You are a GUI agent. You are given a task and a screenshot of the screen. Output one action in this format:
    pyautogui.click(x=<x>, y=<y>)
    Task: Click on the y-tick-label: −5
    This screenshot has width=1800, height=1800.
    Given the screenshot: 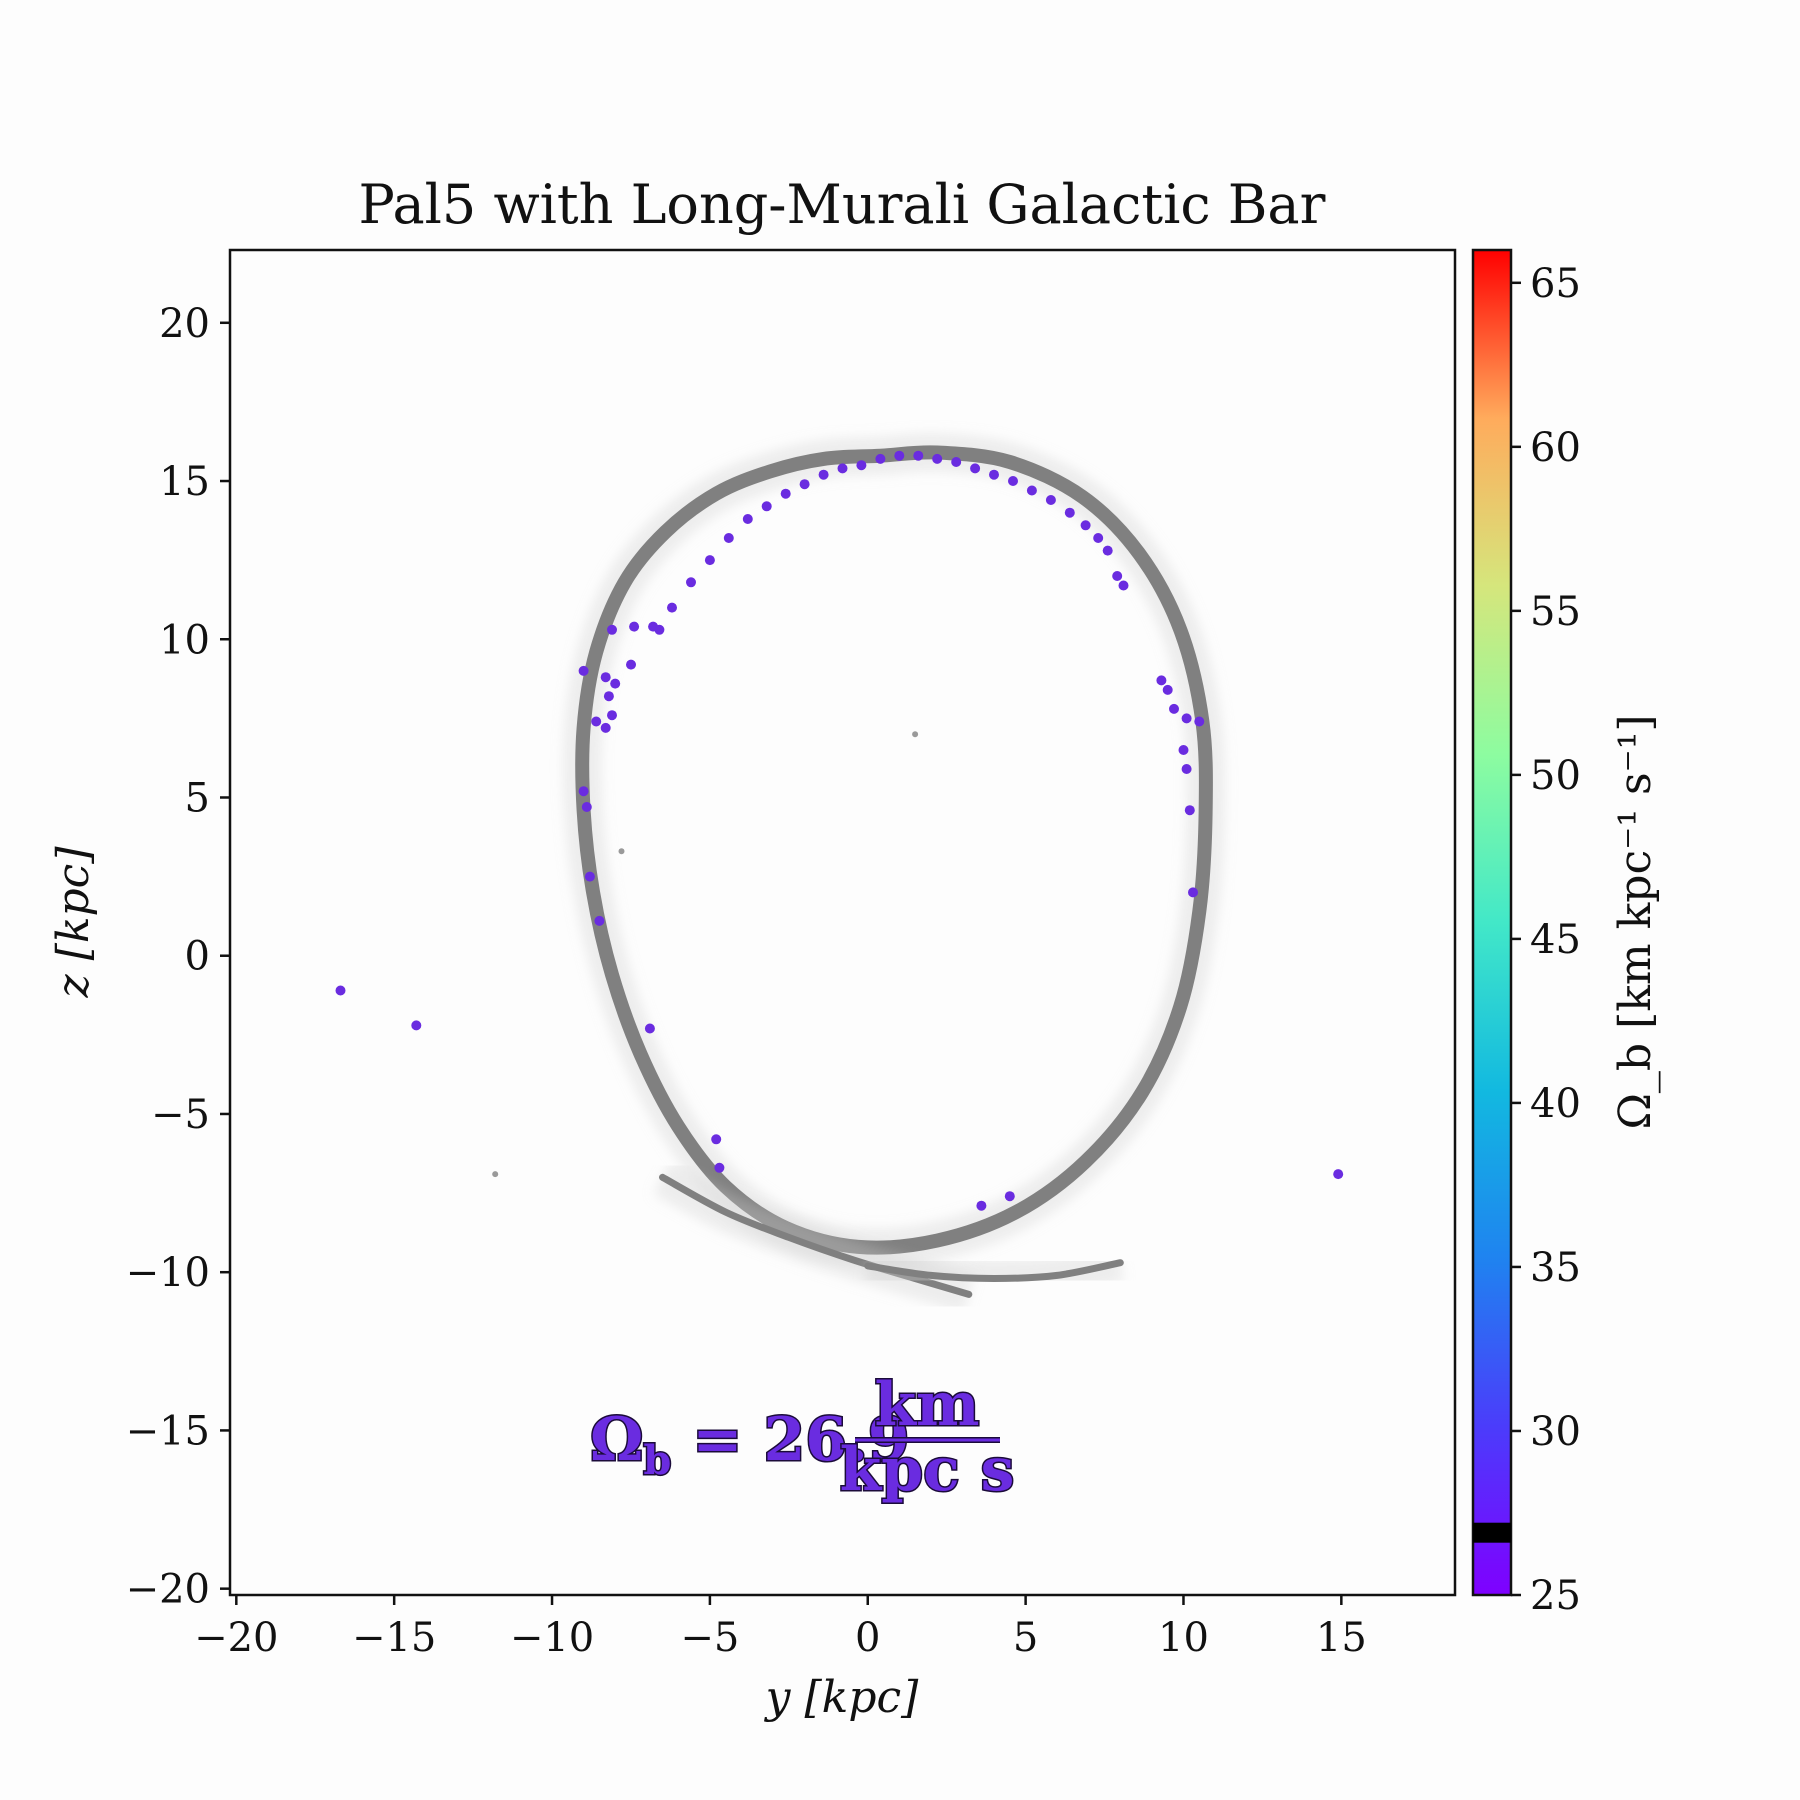 What is the action you would take?
    pyautogui.click(x=180, y=1115)
    